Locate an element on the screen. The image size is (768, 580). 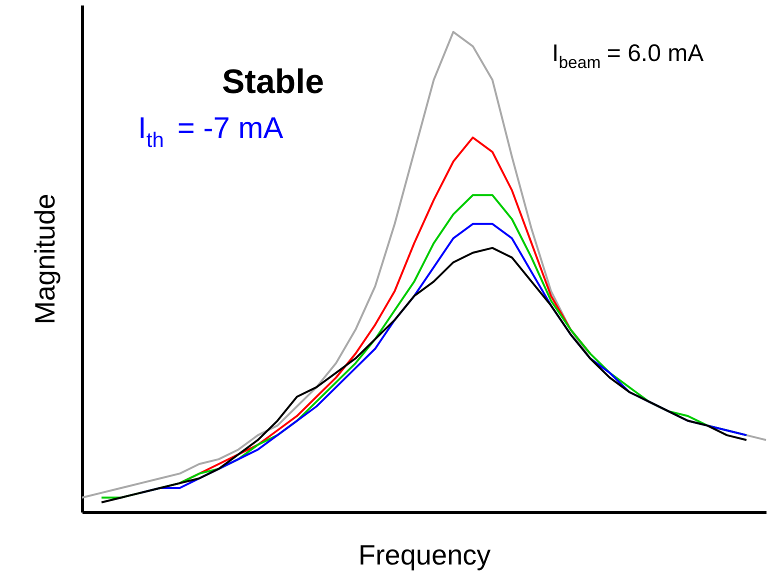
annotation: Stable is located at coordinates (273, 82).